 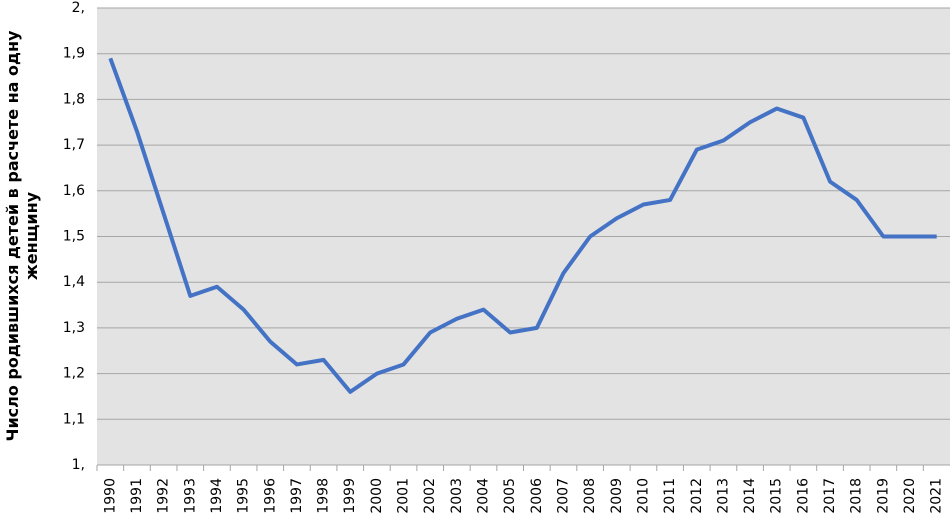 I want to click on x-tick-label: 2019, so click(x=883, y=496).